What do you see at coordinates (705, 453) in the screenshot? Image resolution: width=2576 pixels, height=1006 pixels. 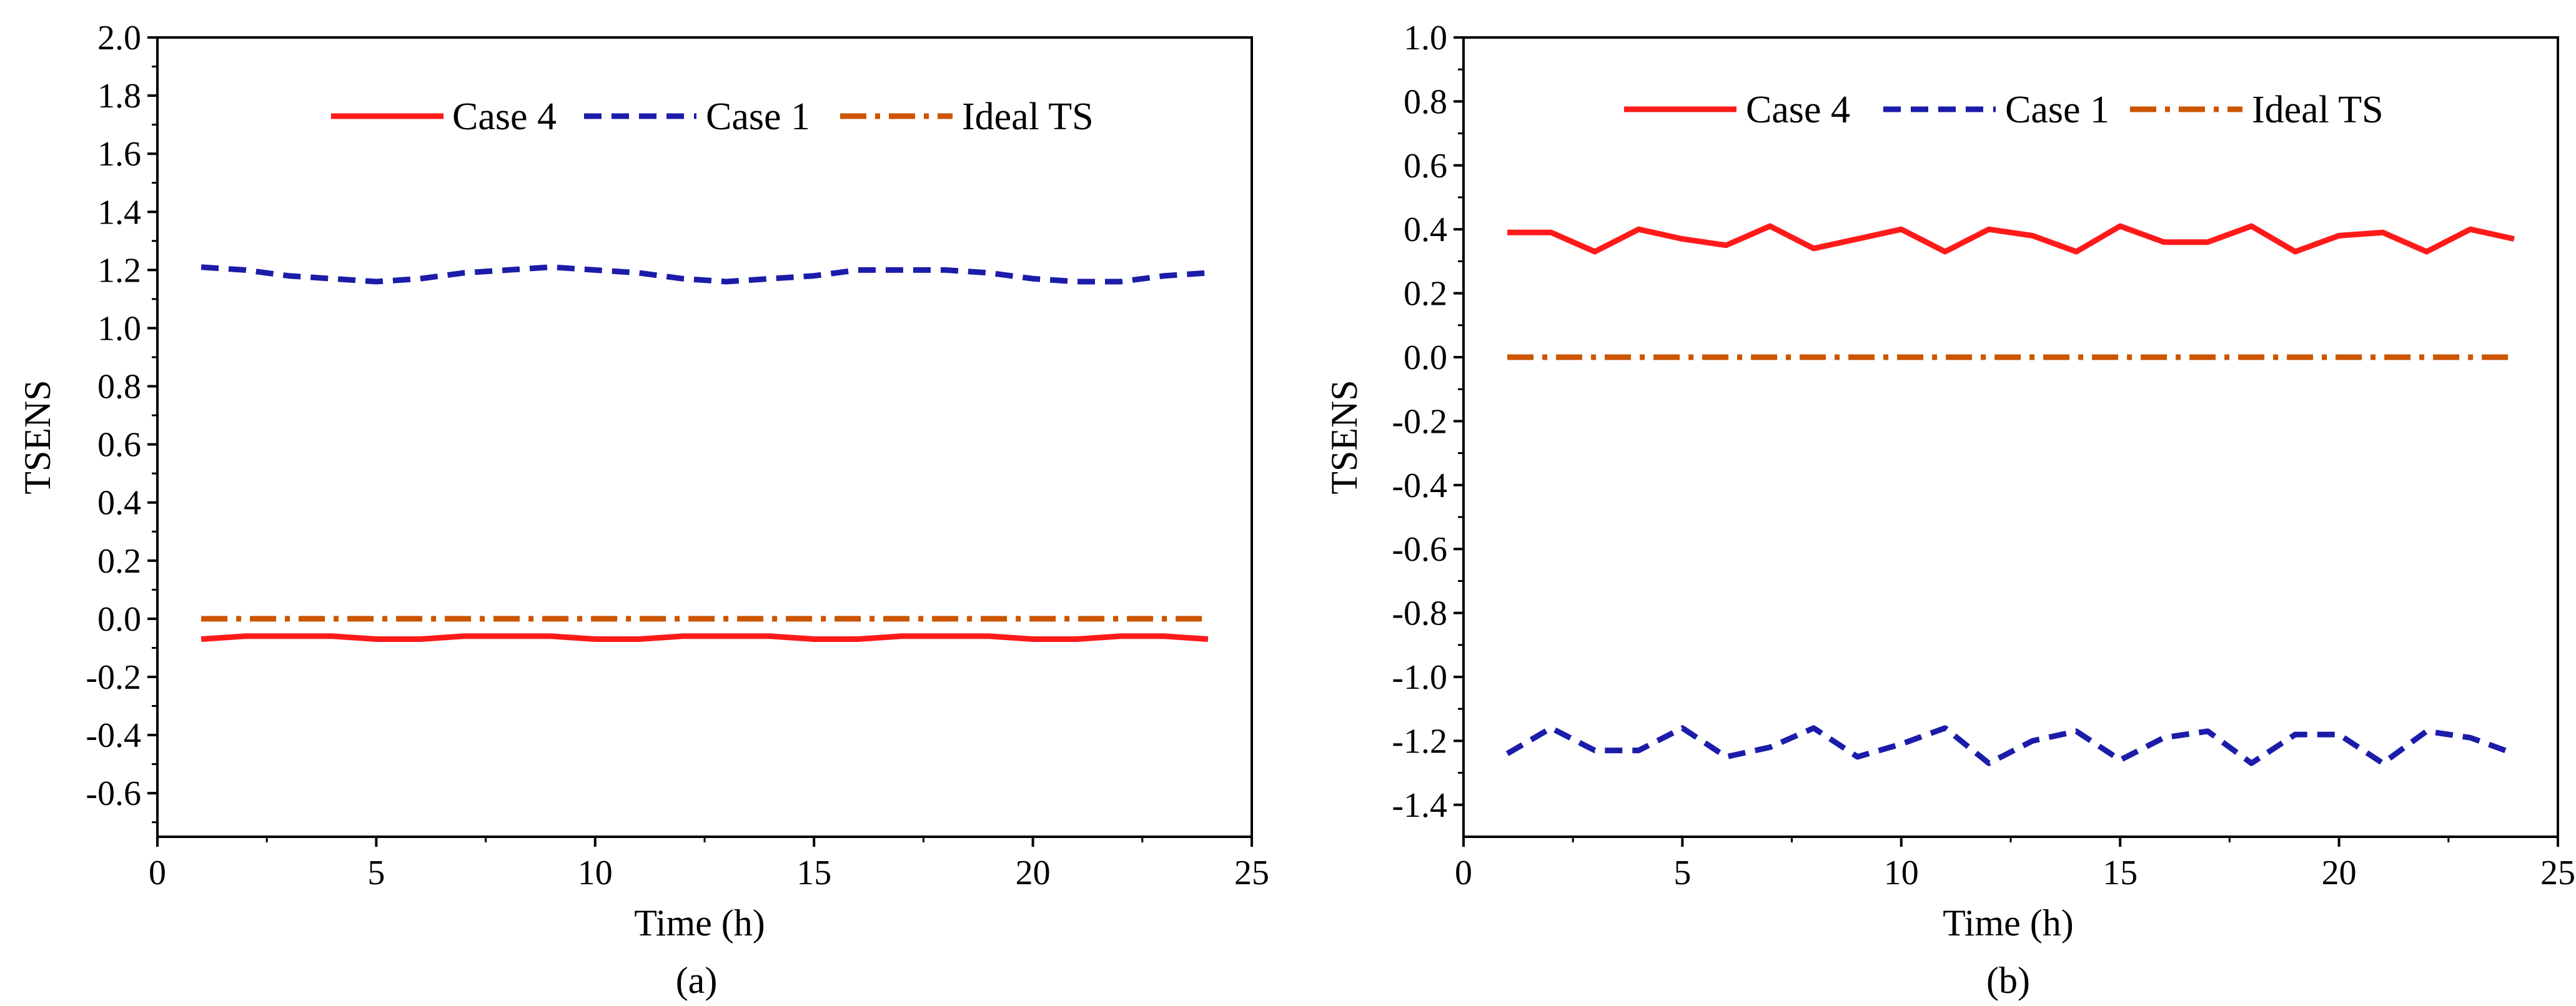 I see `chart-a-series` at bounding box center [705, 453].